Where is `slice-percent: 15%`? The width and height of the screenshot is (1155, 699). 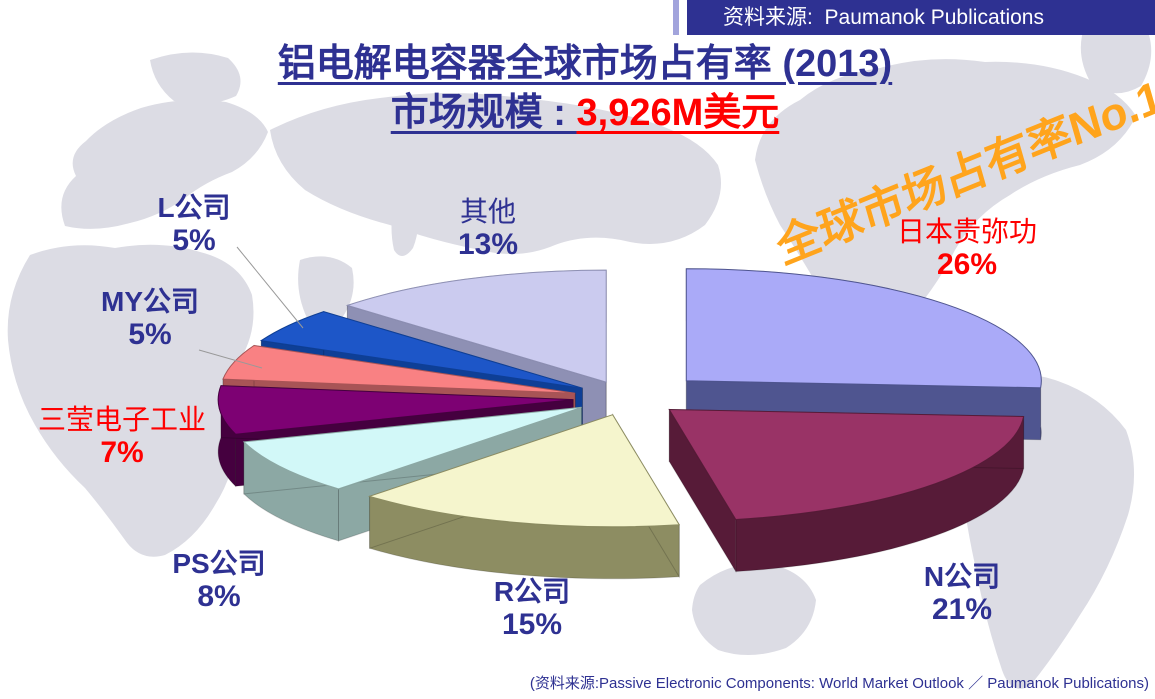 slice-percent: 15% is located at coordinates (532, 624).